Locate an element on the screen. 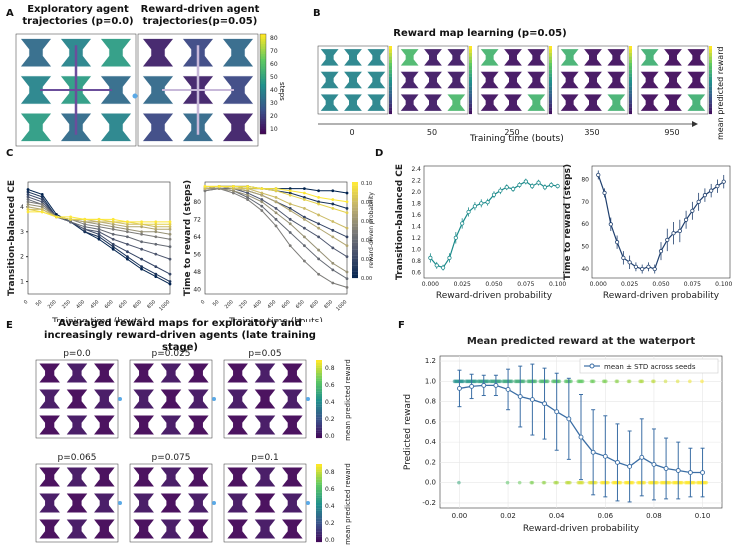 Image resolution: width=740 pixels, height=552 pixels. f-ytick-label: 0.0 is located at coordinates (430, 483).